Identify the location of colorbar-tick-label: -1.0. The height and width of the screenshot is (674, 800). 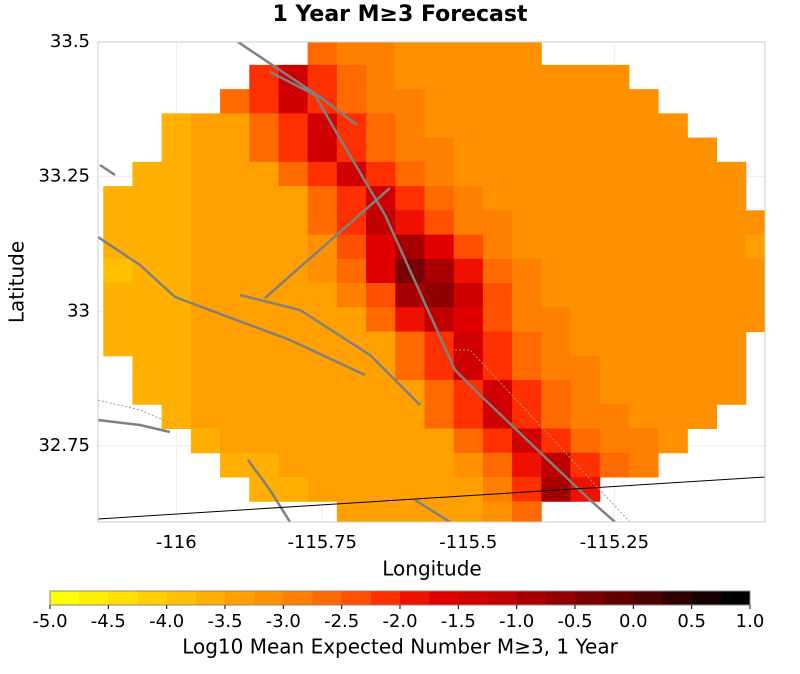
(516, 621).